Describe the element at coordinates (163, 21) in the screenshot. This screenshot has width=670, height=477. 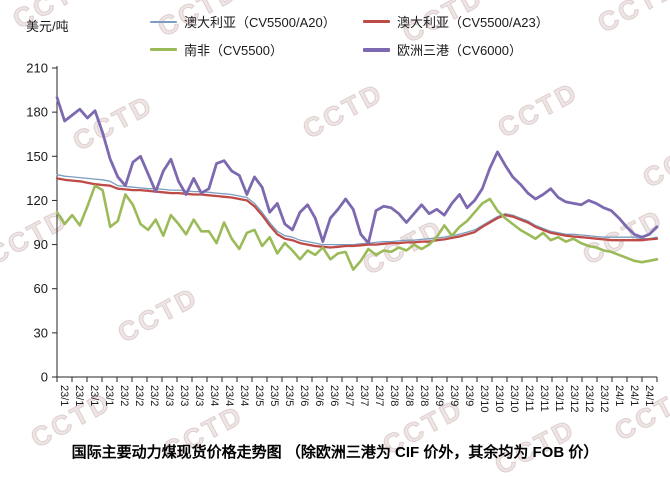
I see `legend-line-marker-blue` at that location.